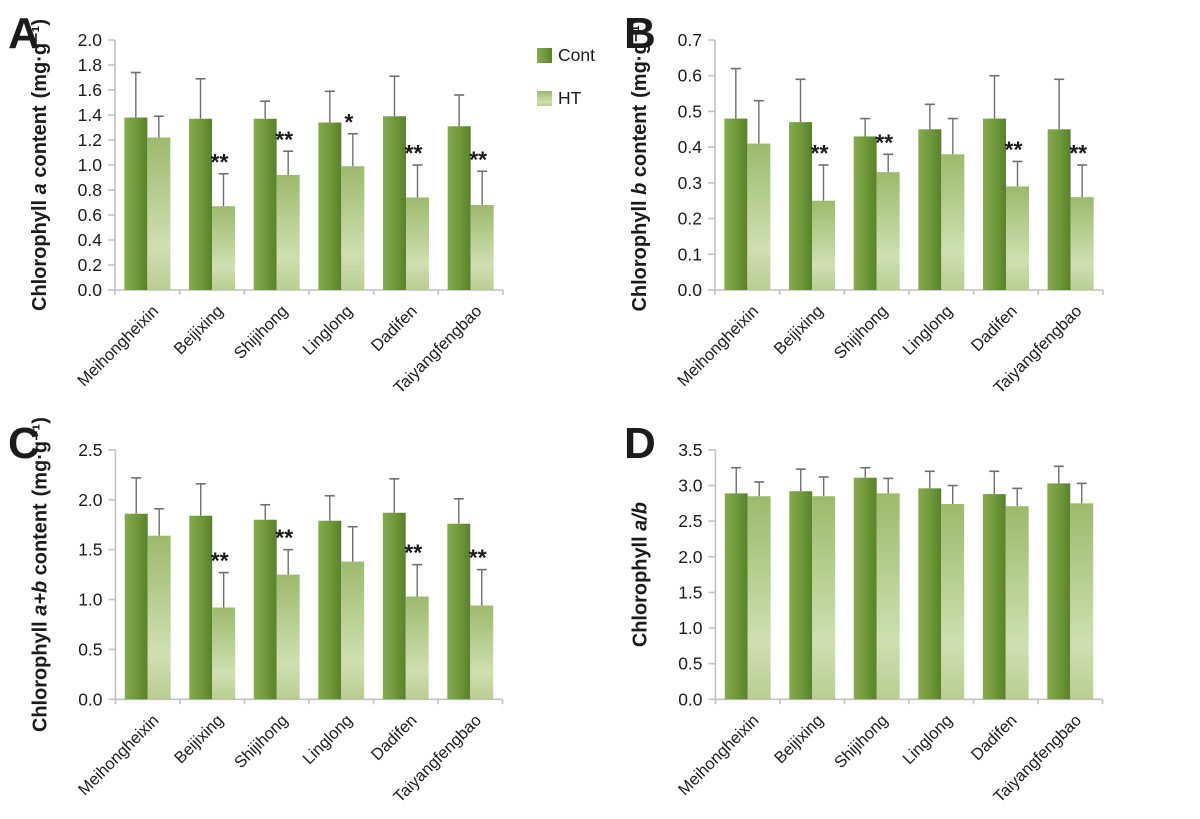 The image size is (1200, 819). I want to click on y-axis-title: Chlorophyll a/b, so click(641, 574).